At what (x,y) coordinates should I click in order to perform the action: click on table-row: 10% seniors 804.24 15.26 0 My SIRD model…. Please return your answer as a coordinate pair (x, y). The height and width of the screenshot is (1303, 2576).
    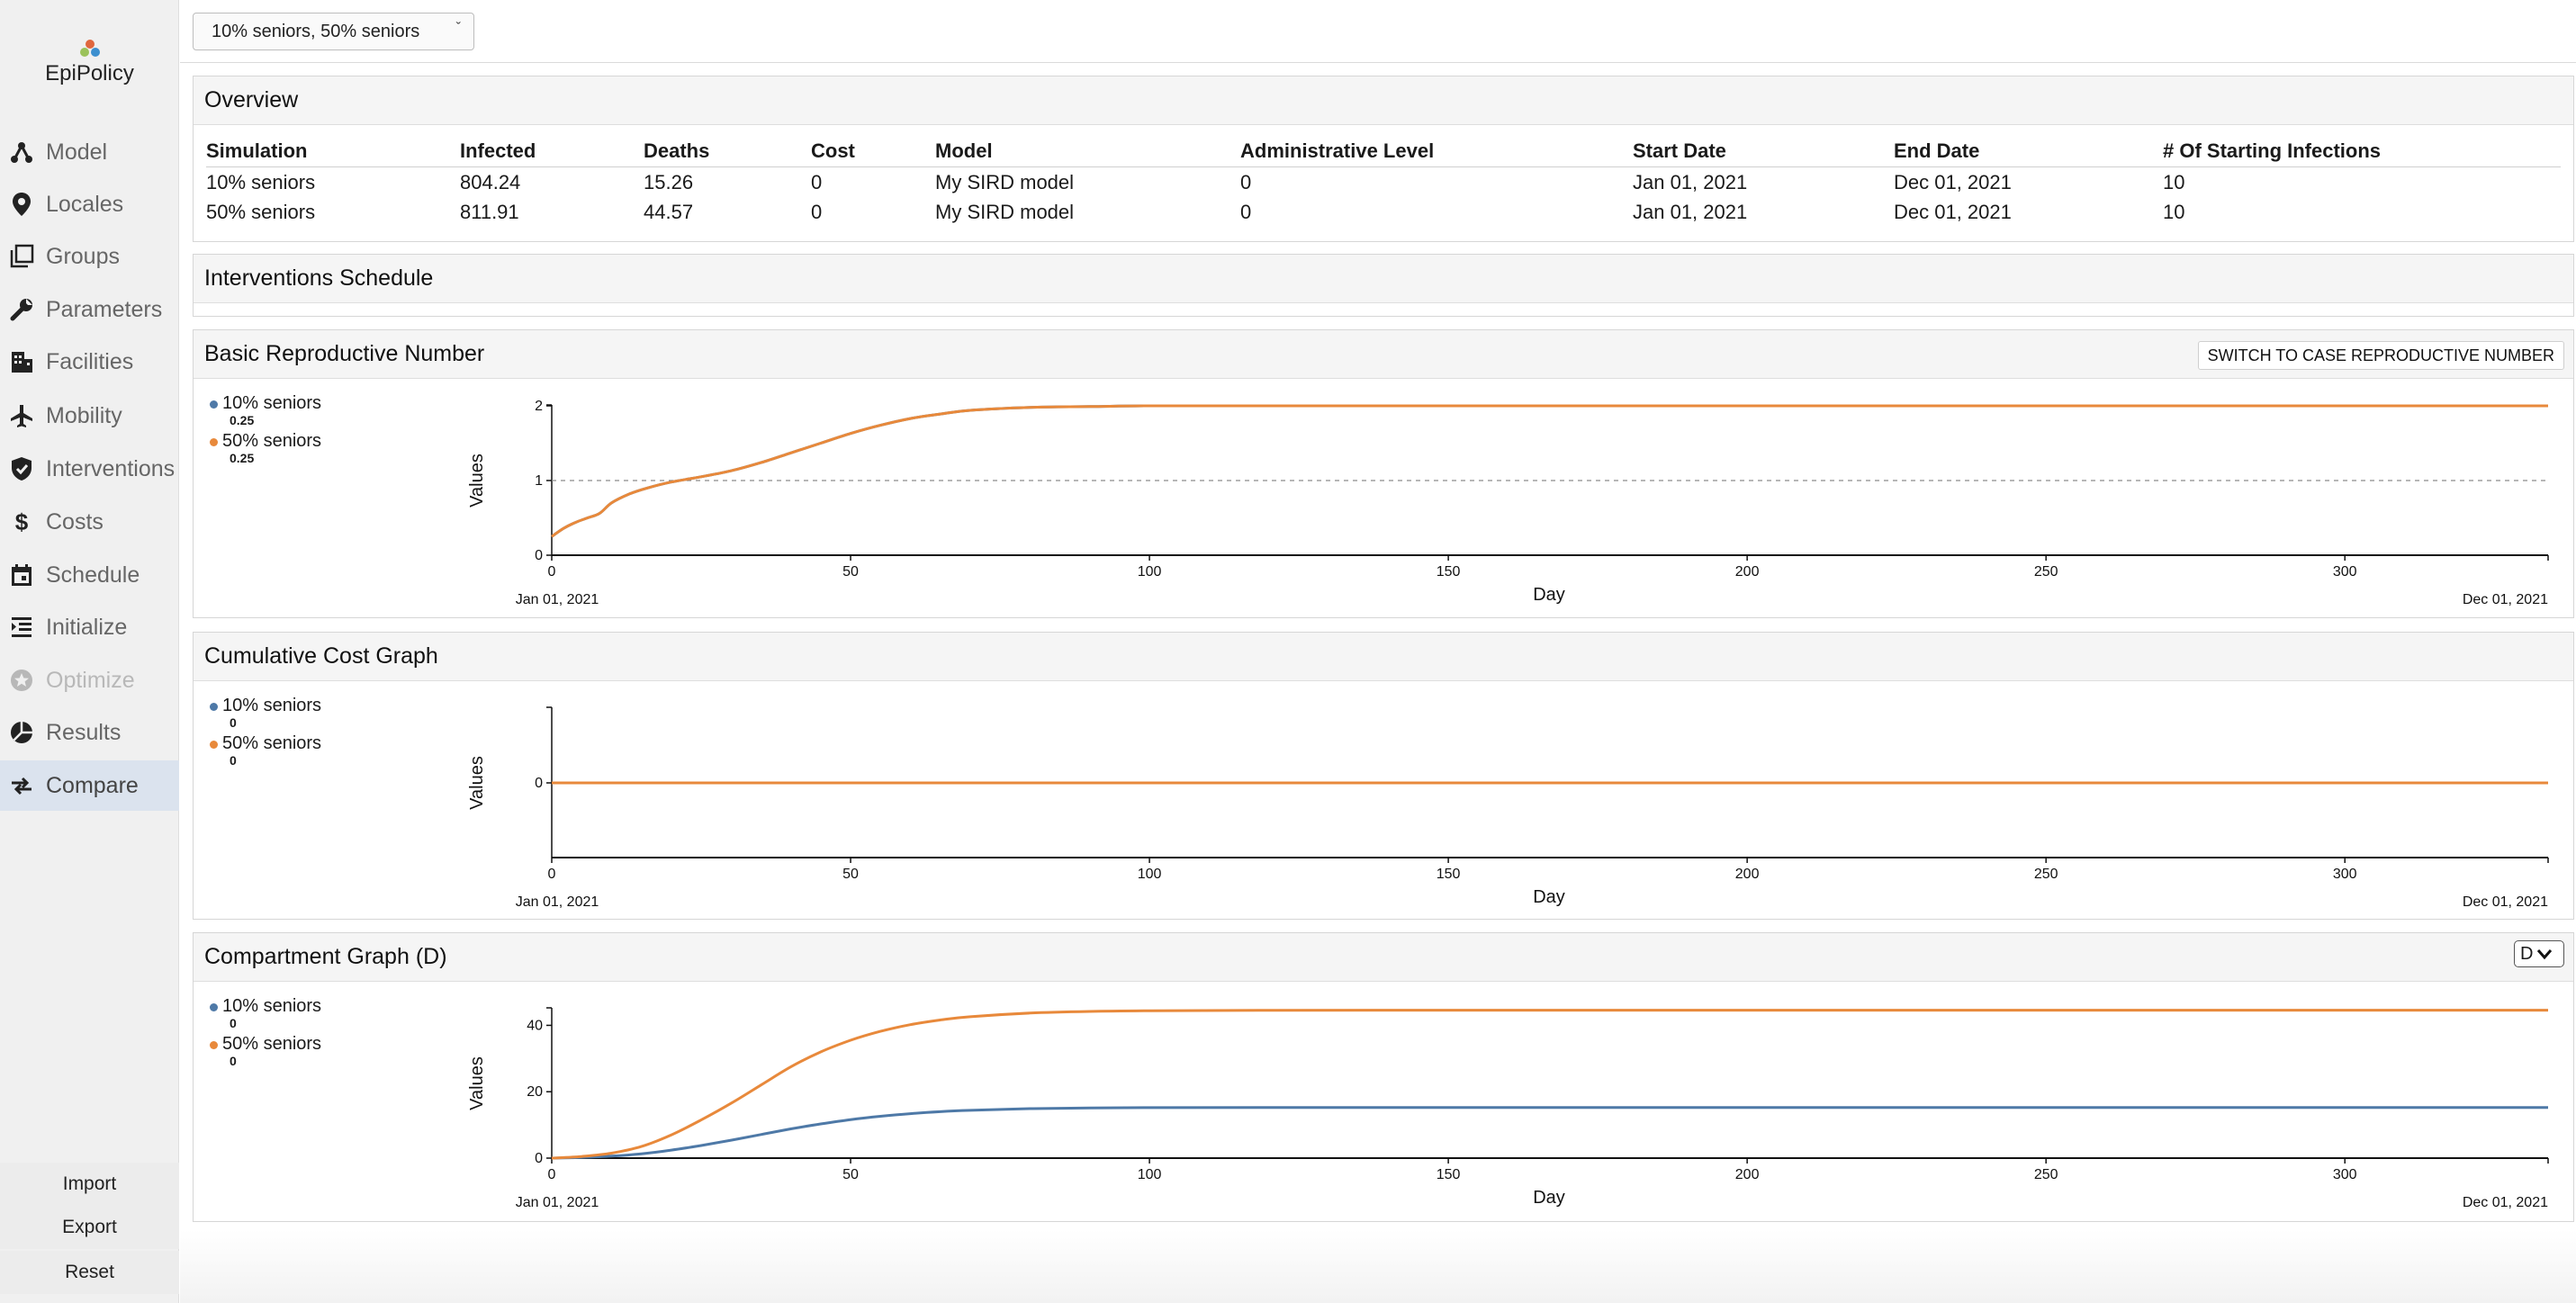
    Looking at the image, I should click on (1383, 182).